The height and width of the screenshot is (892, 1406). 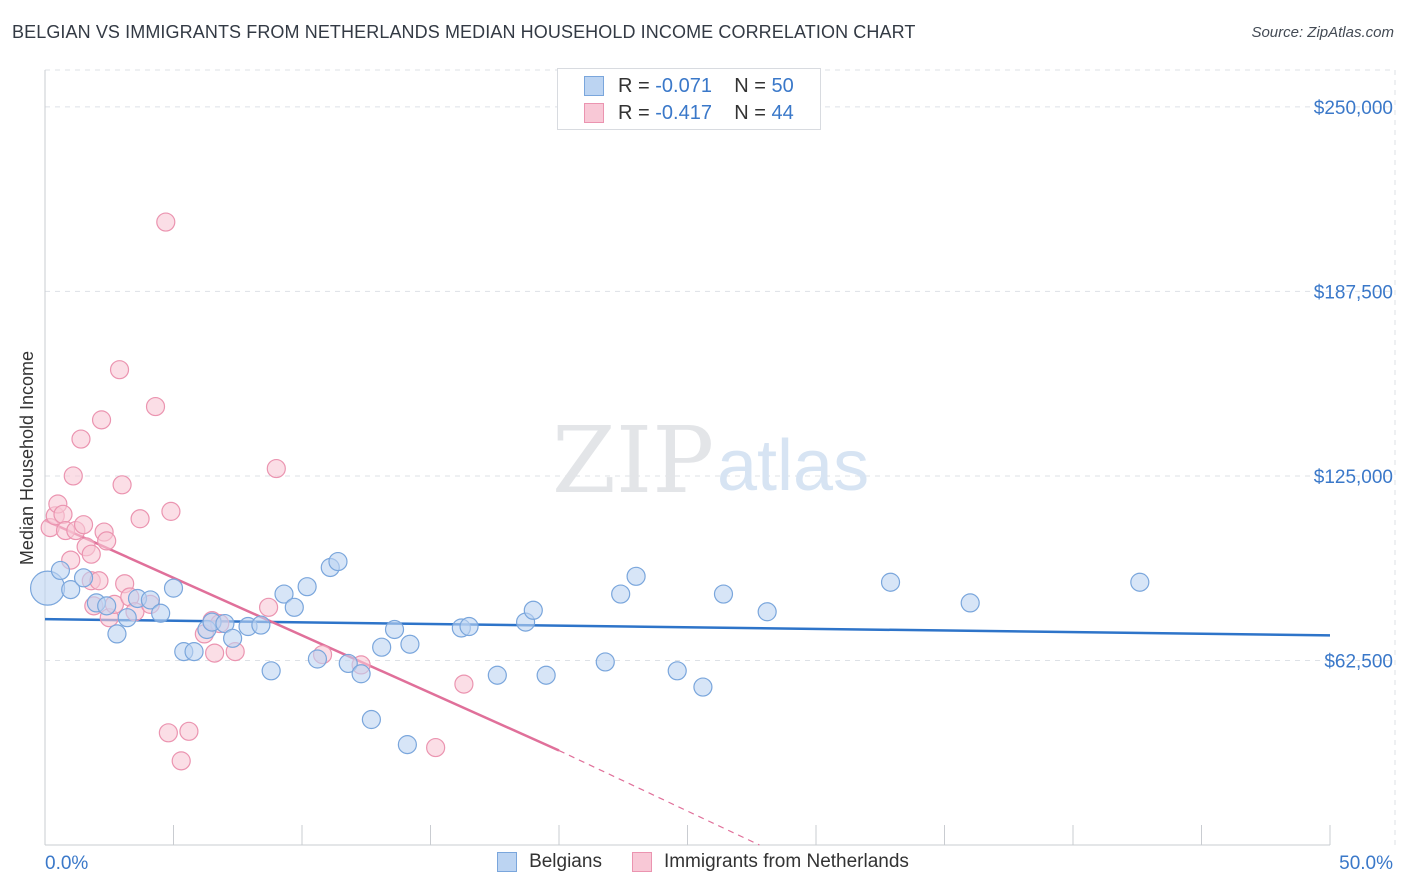 What do you see at coordinates (1353, 108) in the screenshot?
I see `y-tick-label: $250,000` at bounding box center [1353, 108].